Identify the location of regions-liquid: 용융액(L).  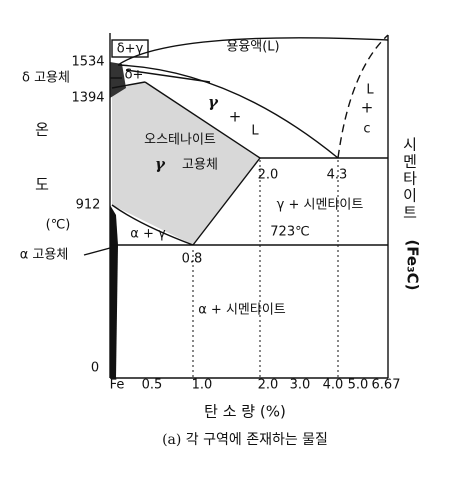
(252, 47).